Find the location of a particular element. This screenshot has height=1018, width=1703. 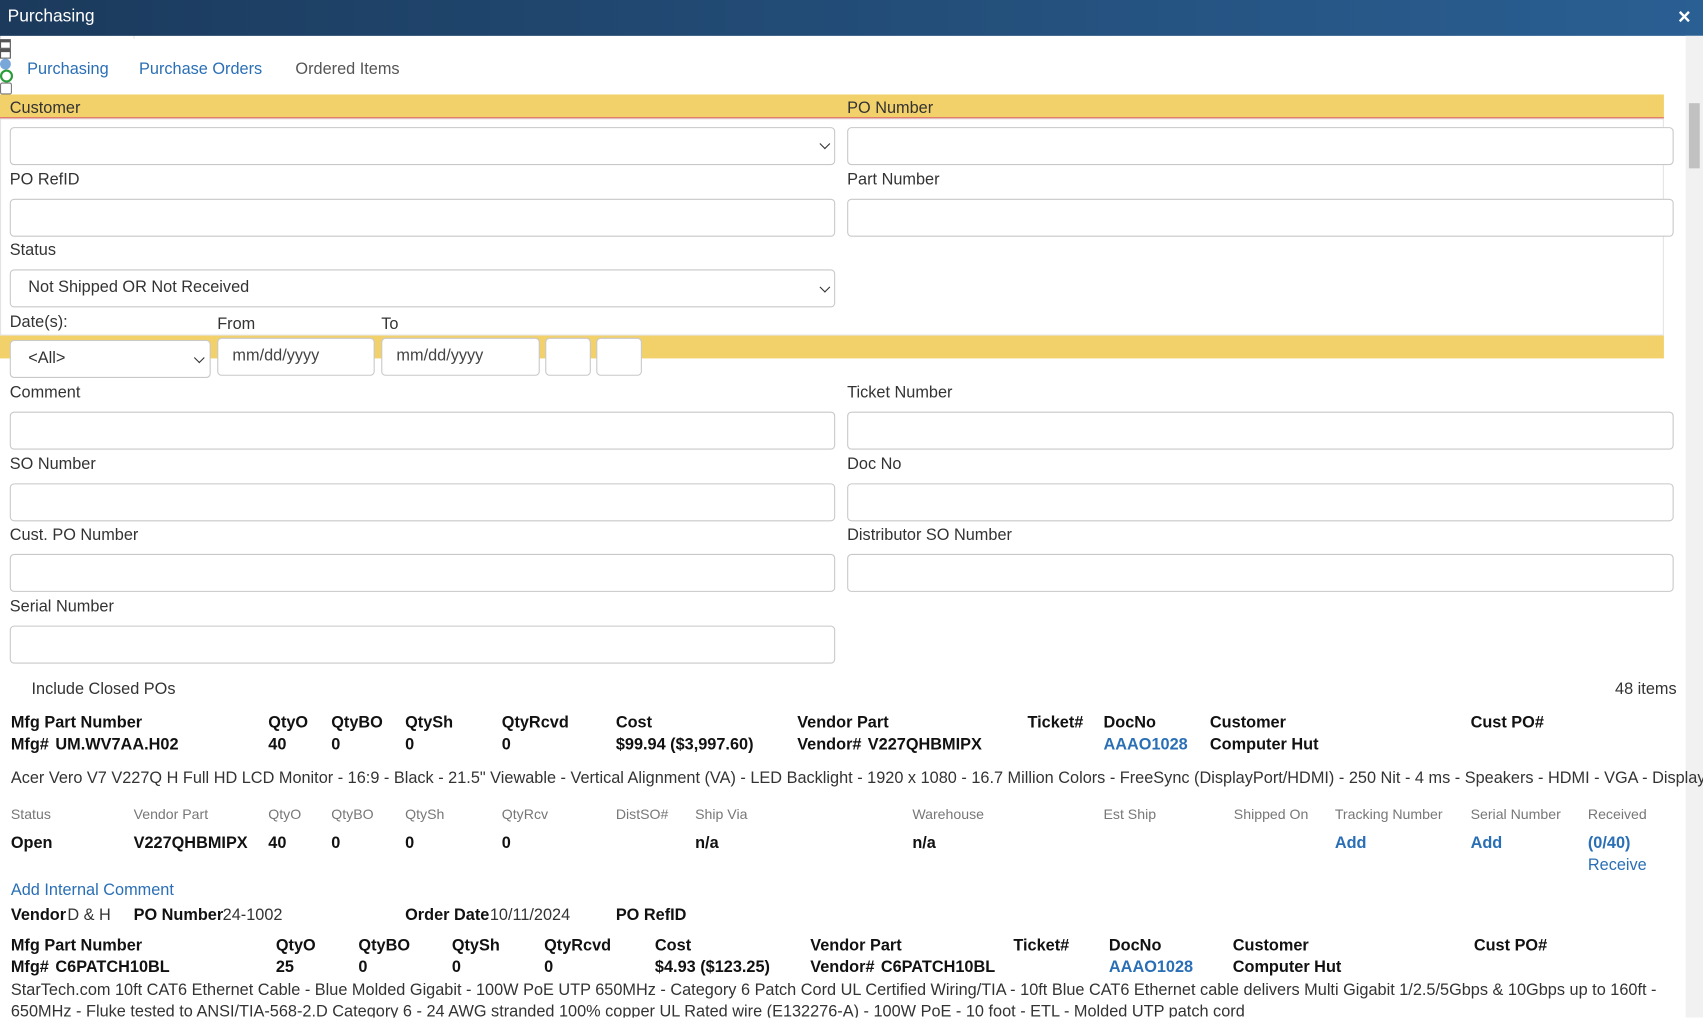

field-label: SO Number is located at coordinates (52, 464).